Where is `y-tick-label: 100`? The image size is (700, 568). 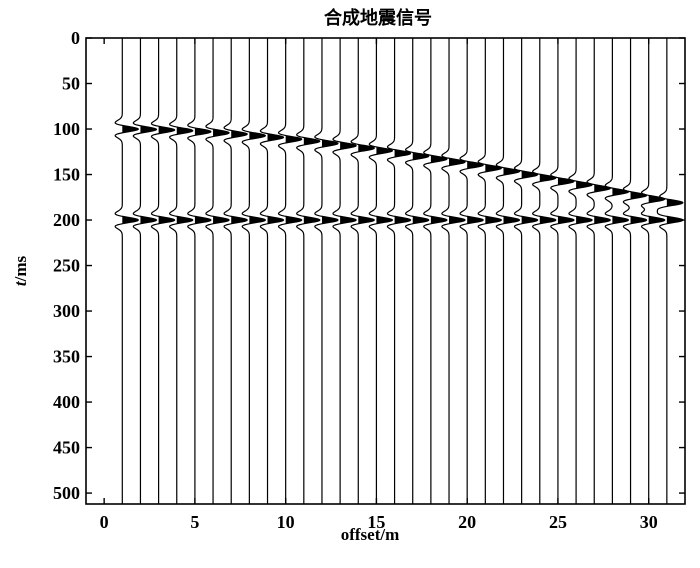 y-tick-label: 100 is located at coordinates (66, 129).